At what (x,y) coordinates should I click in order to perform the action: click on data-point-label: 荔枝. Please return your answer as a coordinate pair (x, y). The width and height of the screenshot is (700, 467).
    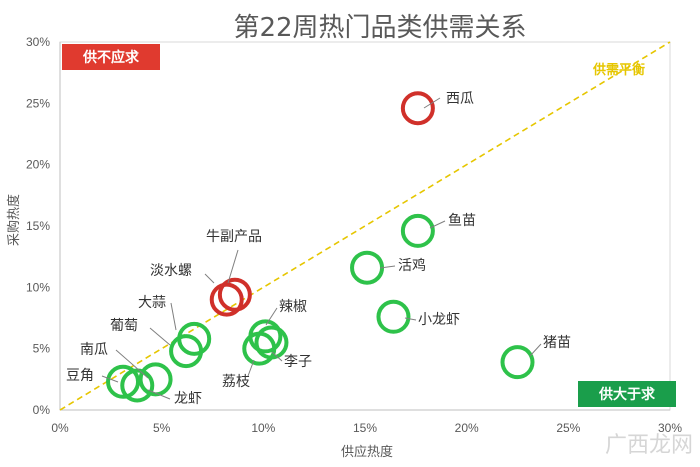
    Looking at the image, I should click on (236, 382).